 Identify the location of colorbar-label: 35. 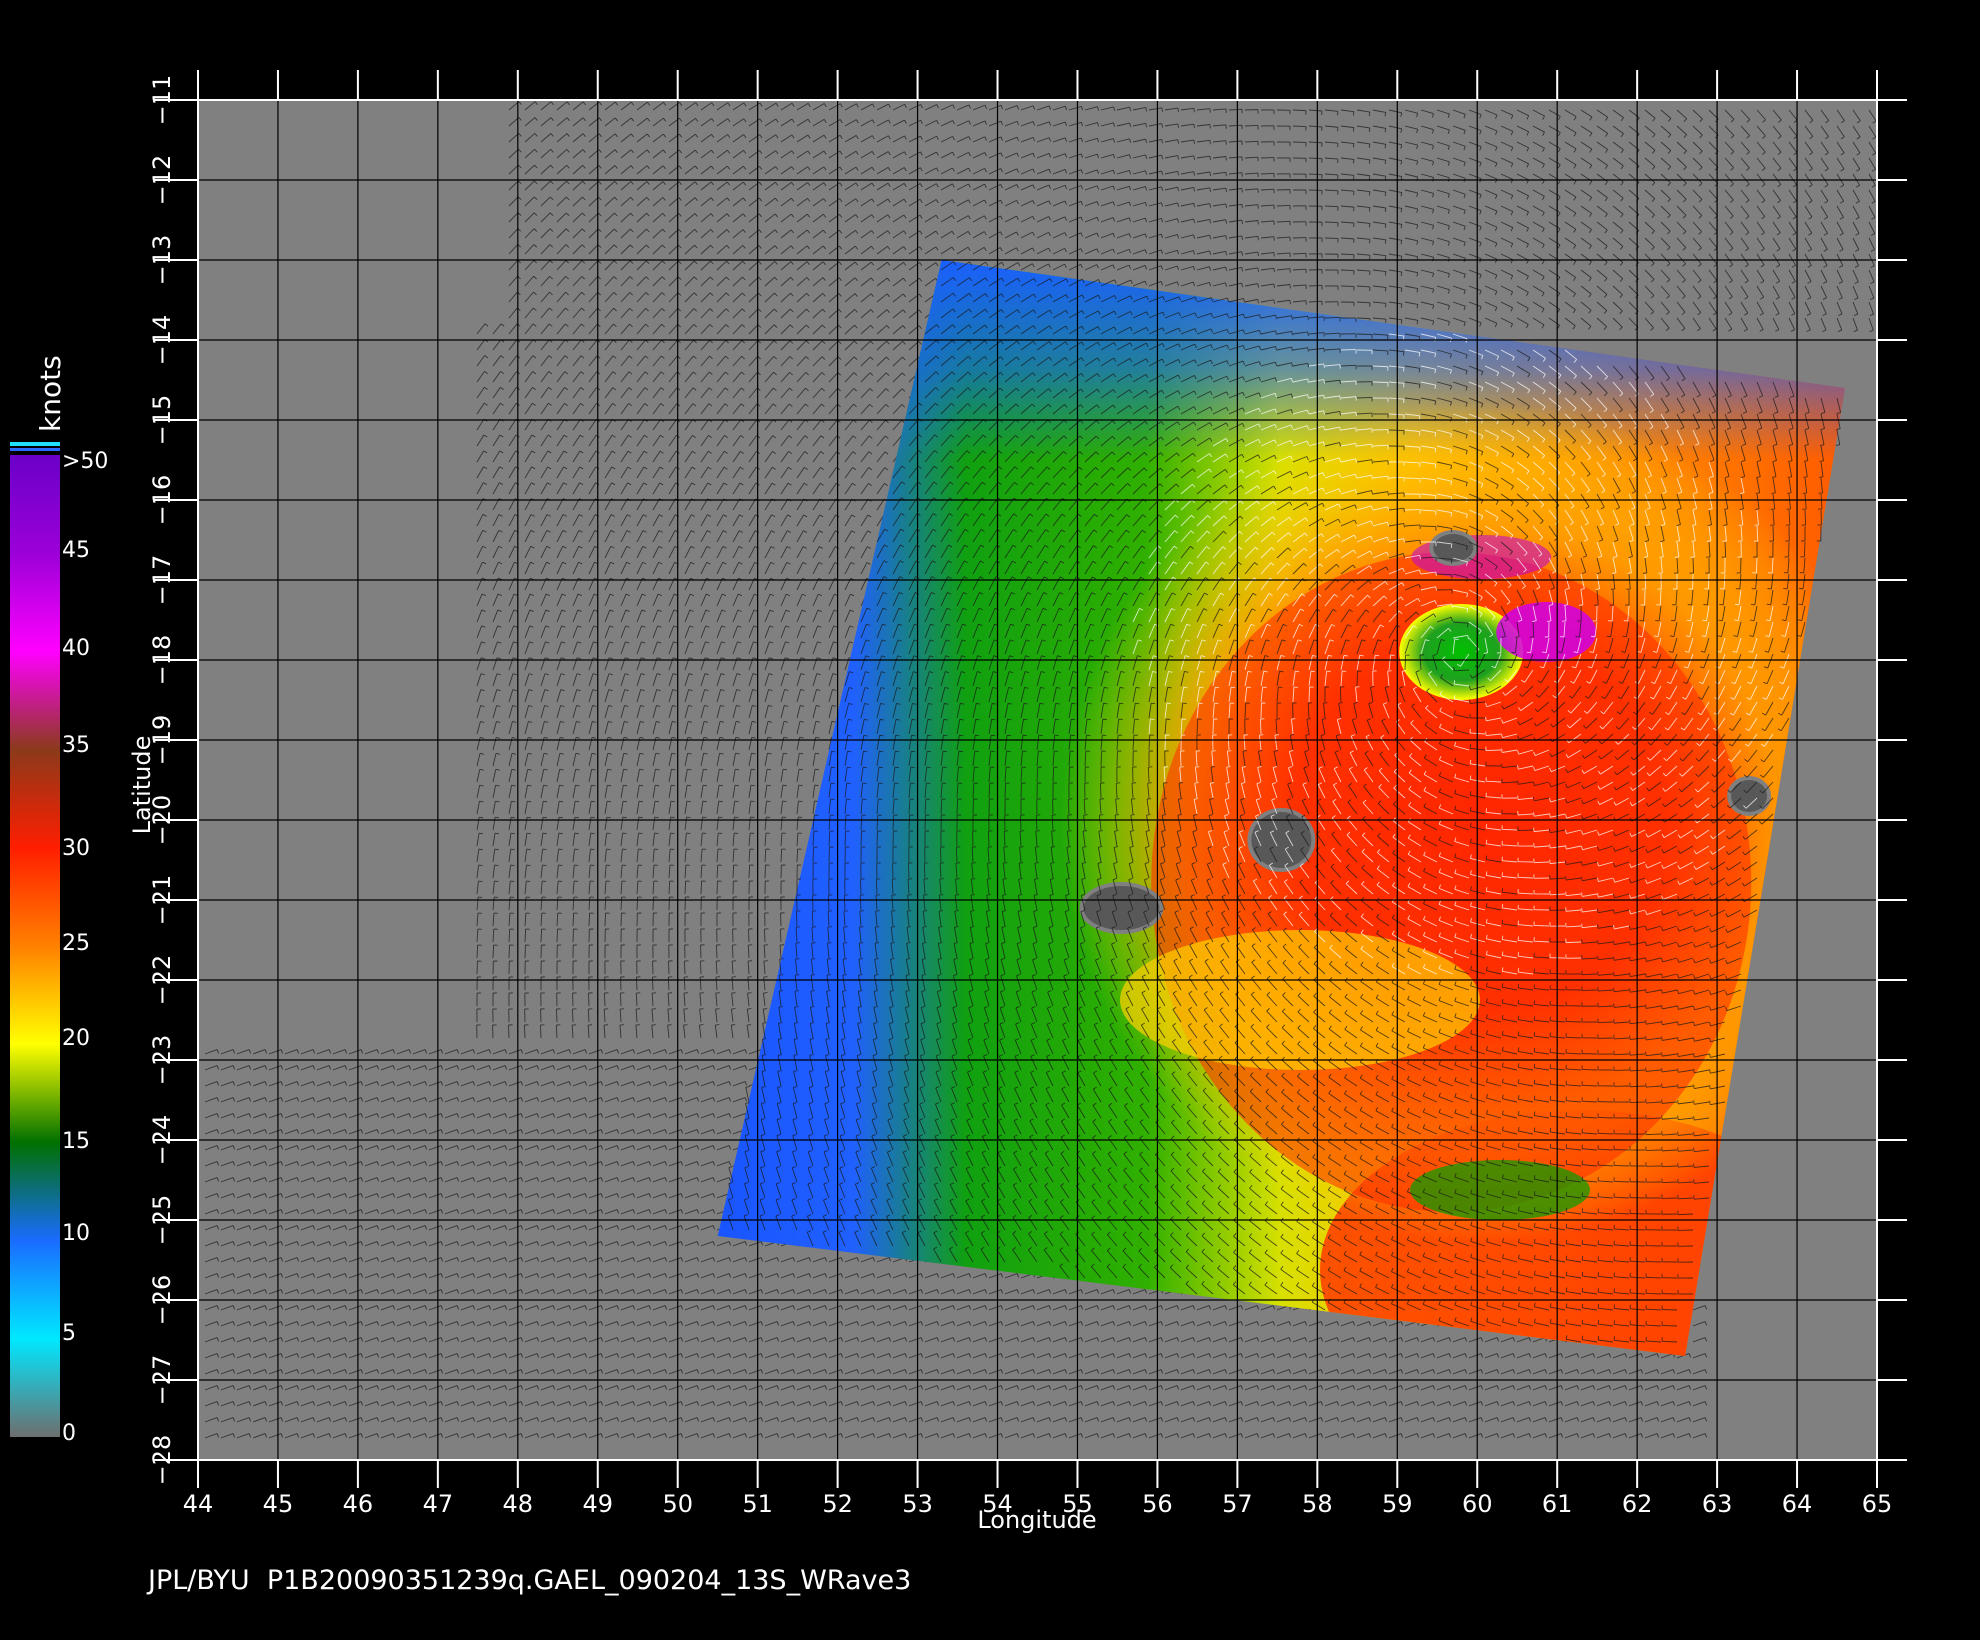
(76, 745).